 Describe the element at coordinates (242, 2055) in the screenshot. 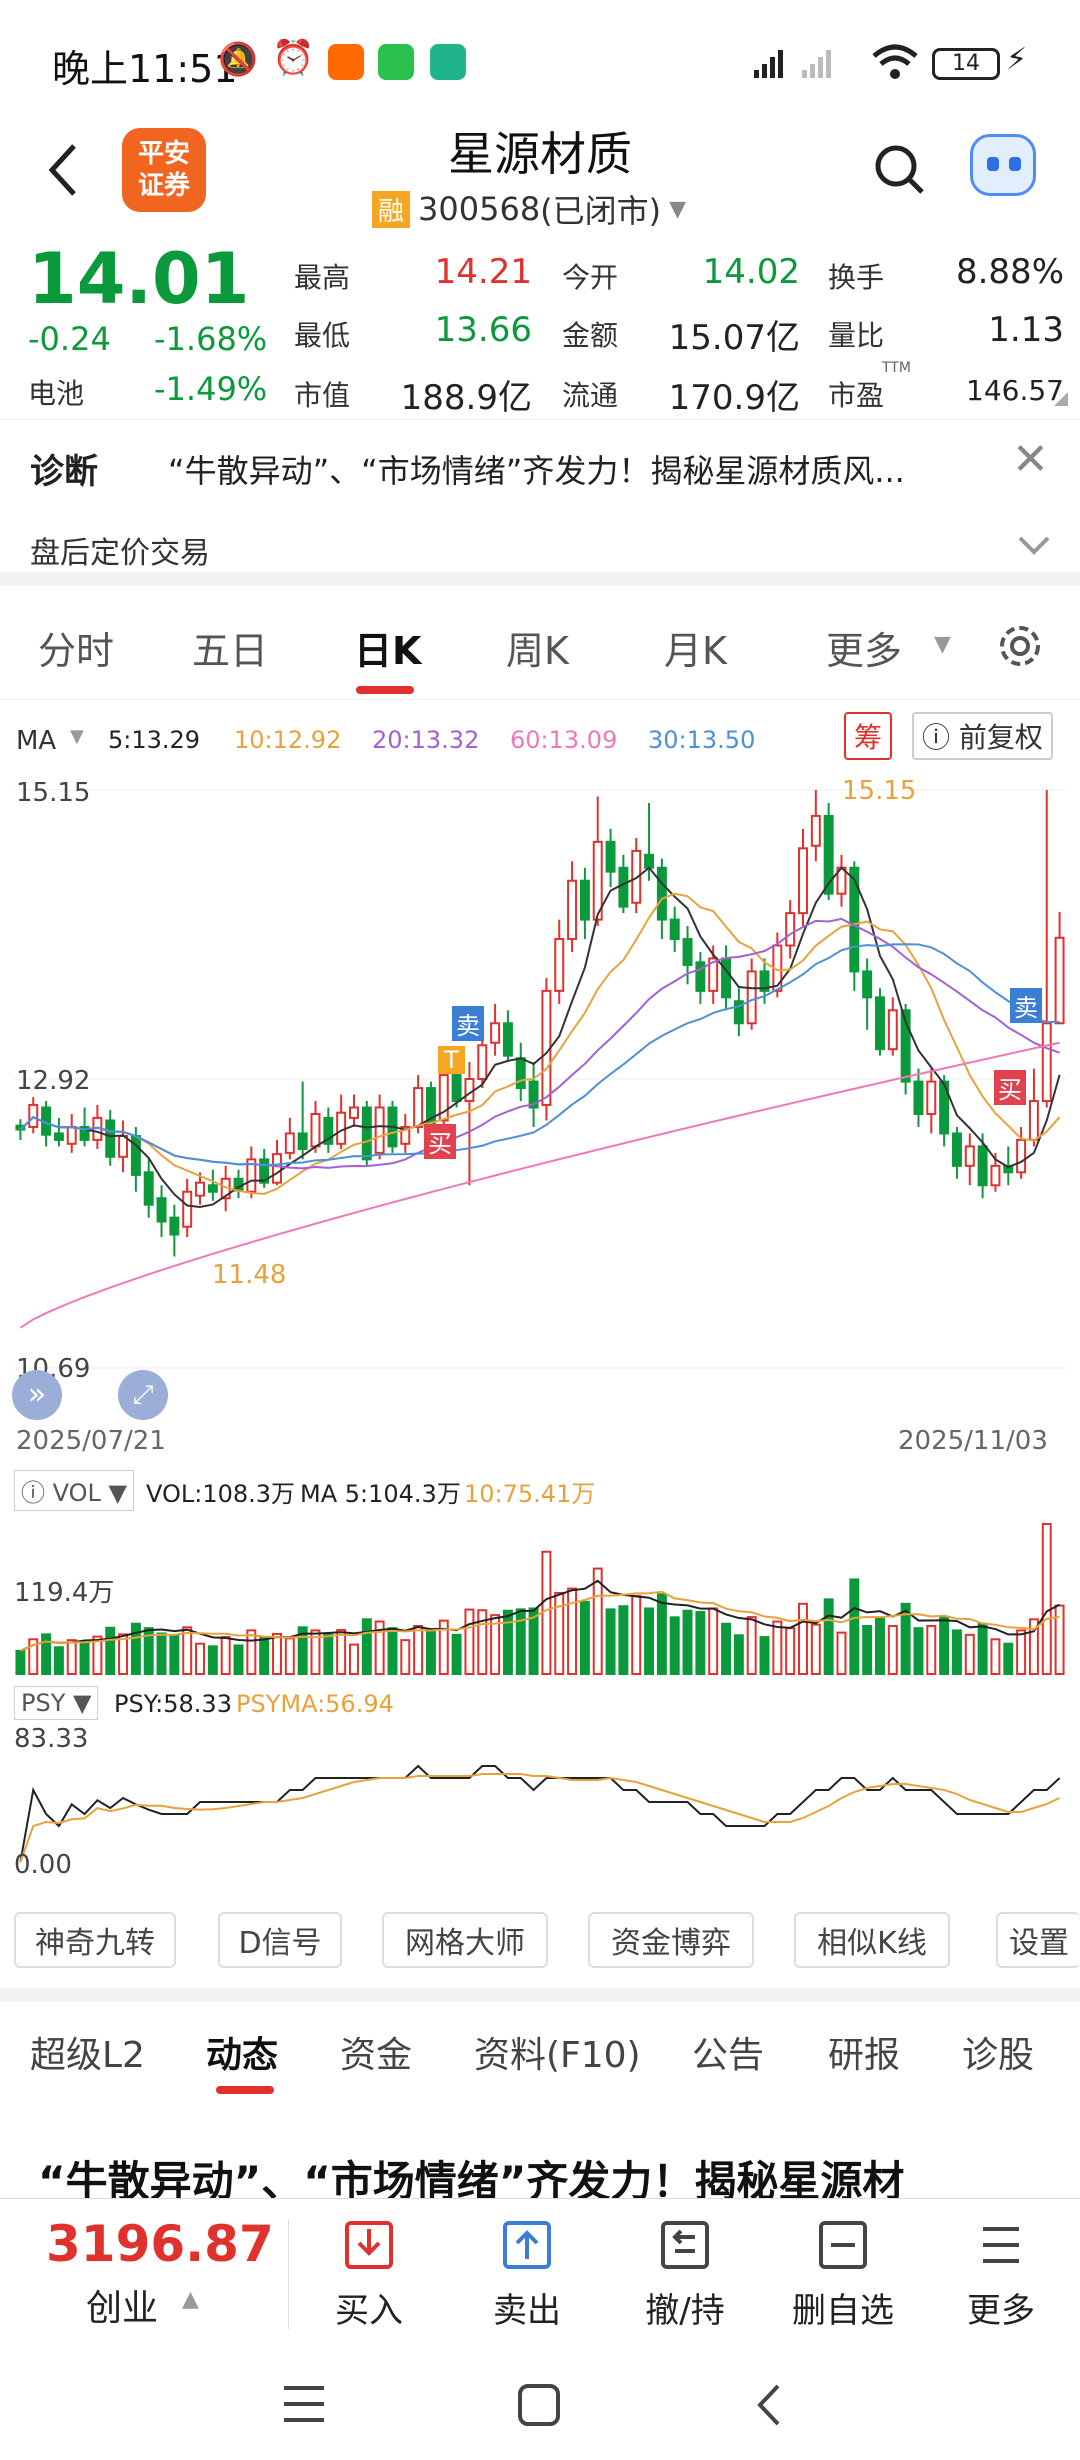

I see `tab-news: 动态` at that location.